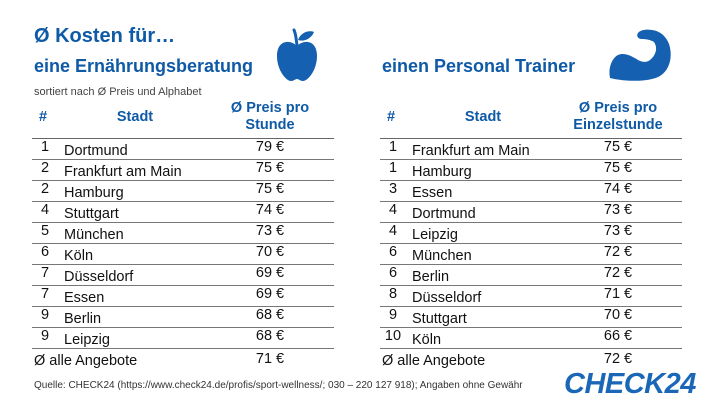 This screenshot has height=414, width=710. I want to click on left-heading: eine Ernährungsberatung, so click(144, 66).